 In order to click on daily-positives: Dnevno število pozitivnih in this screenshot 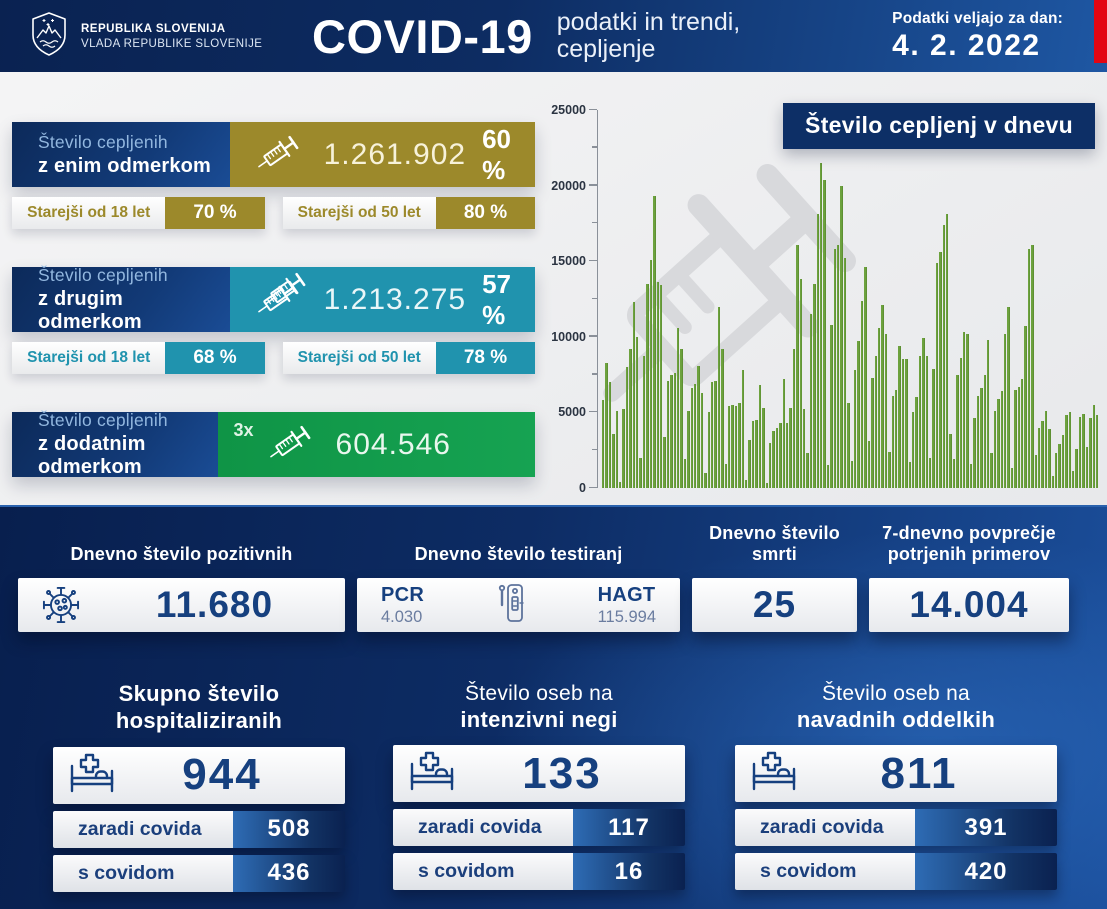, I will do `click(181, 588)`.